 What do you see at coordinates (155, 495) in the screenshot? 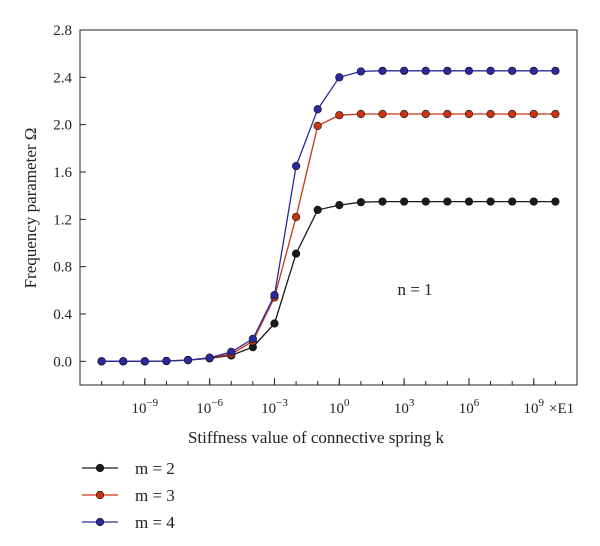
I see `legend-label: m = 3` at bounding box center [155, 495].